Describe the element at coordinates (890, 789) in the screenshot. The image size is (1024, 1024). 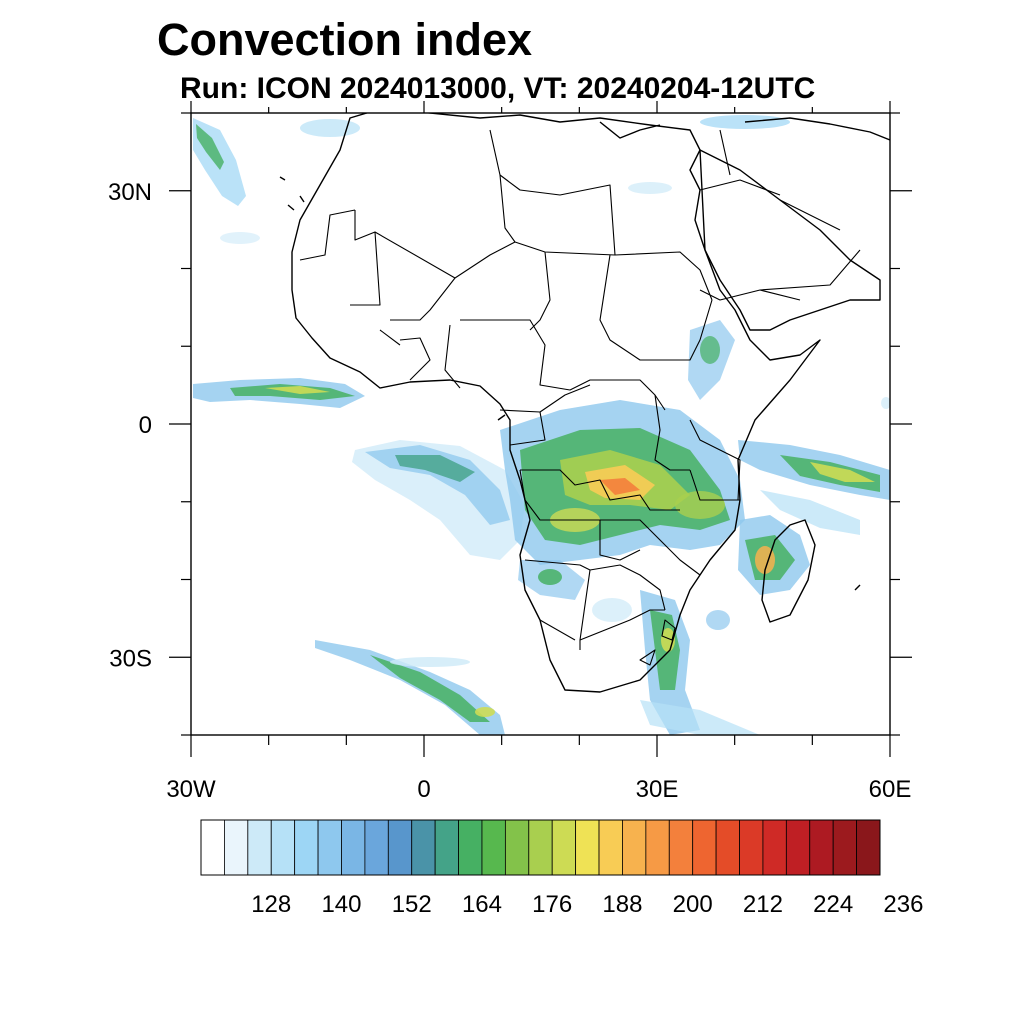
I see `lon-tick-label: 60E` at that location.